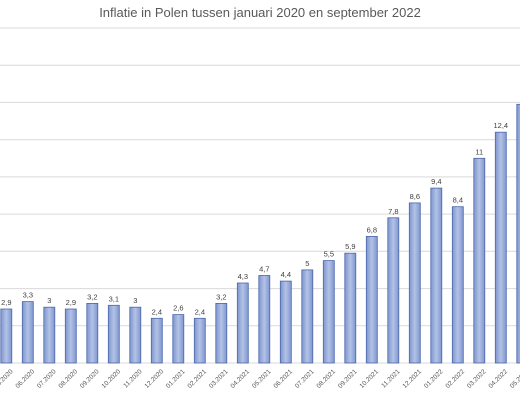 This screenshot has width=520, height=400. What do you see at coordinates (371, 299) in the screenshot?
I see `bar-10.2021` at bounding box center [371, 299].